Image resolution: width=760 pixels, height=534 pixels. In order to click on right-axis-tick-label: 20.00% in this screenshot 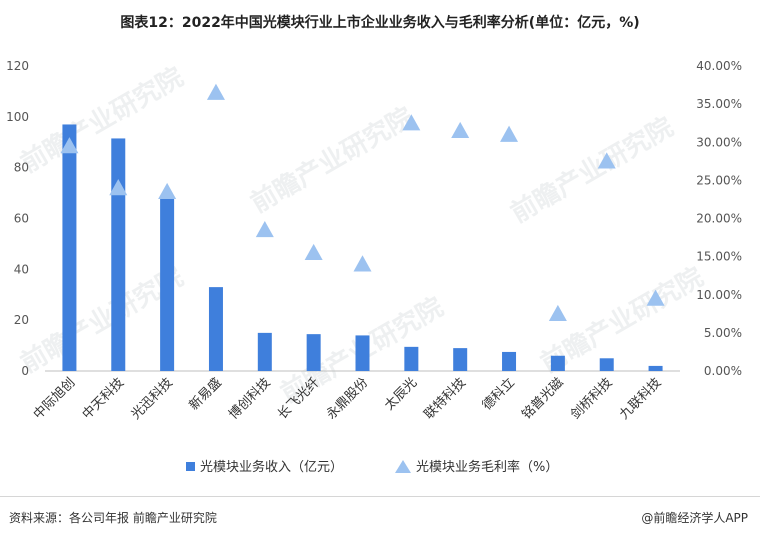, I will do `click(719, 219)`.